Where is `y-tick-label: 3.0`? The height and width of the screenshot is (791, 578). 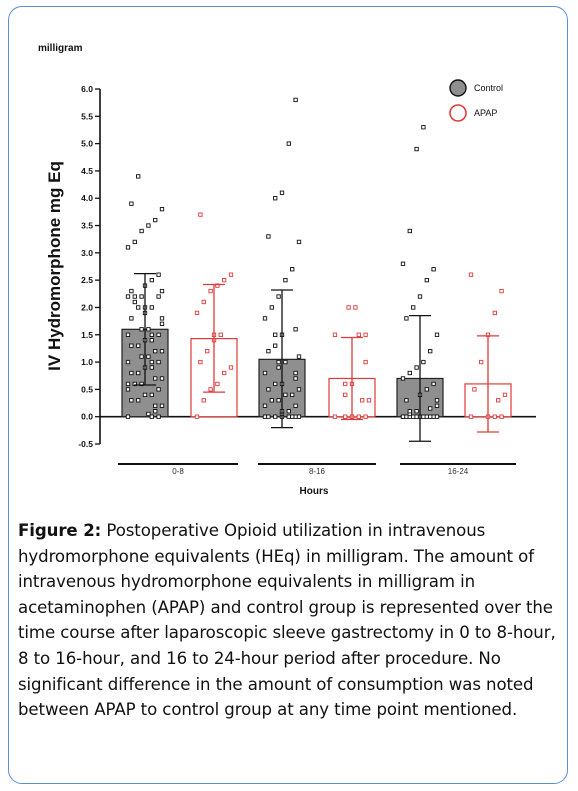
y-tick-label: 3.0 is located at coordinates (87, 253).